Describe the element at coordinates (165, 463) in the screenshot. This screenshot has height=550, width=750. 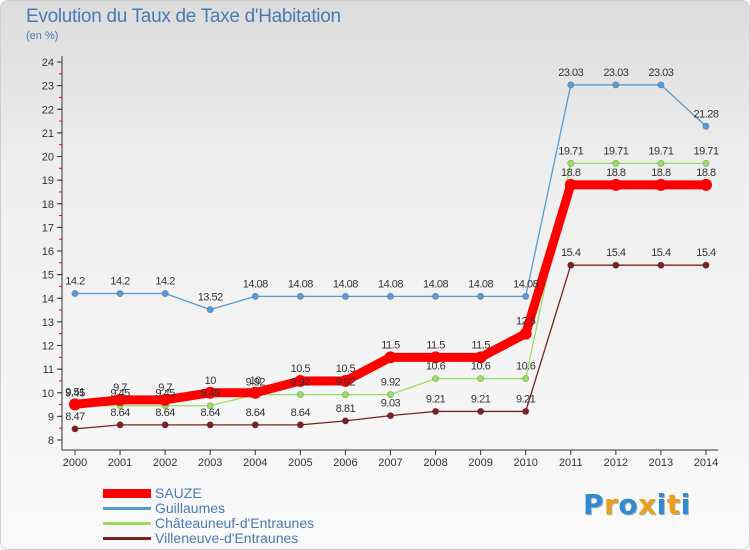
I see `x-tick-label: 2002` at that location.